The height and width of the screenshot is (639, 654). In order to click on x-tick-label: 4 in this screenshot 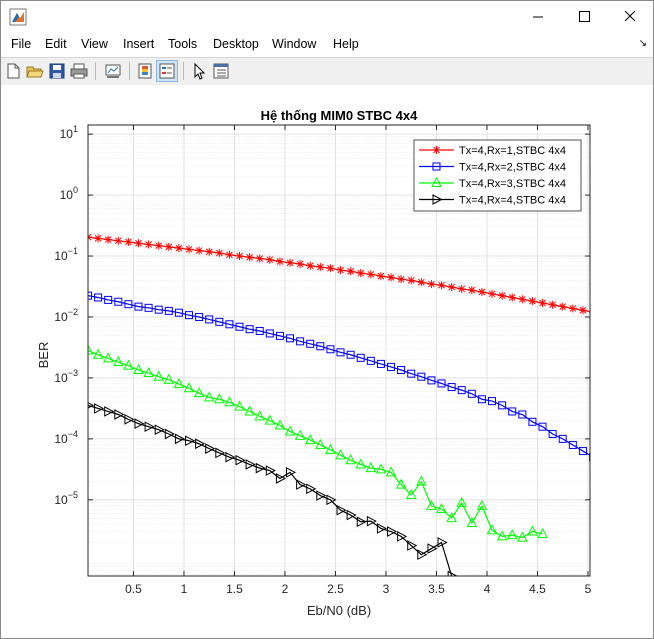, I will do `click(487, 589)`.